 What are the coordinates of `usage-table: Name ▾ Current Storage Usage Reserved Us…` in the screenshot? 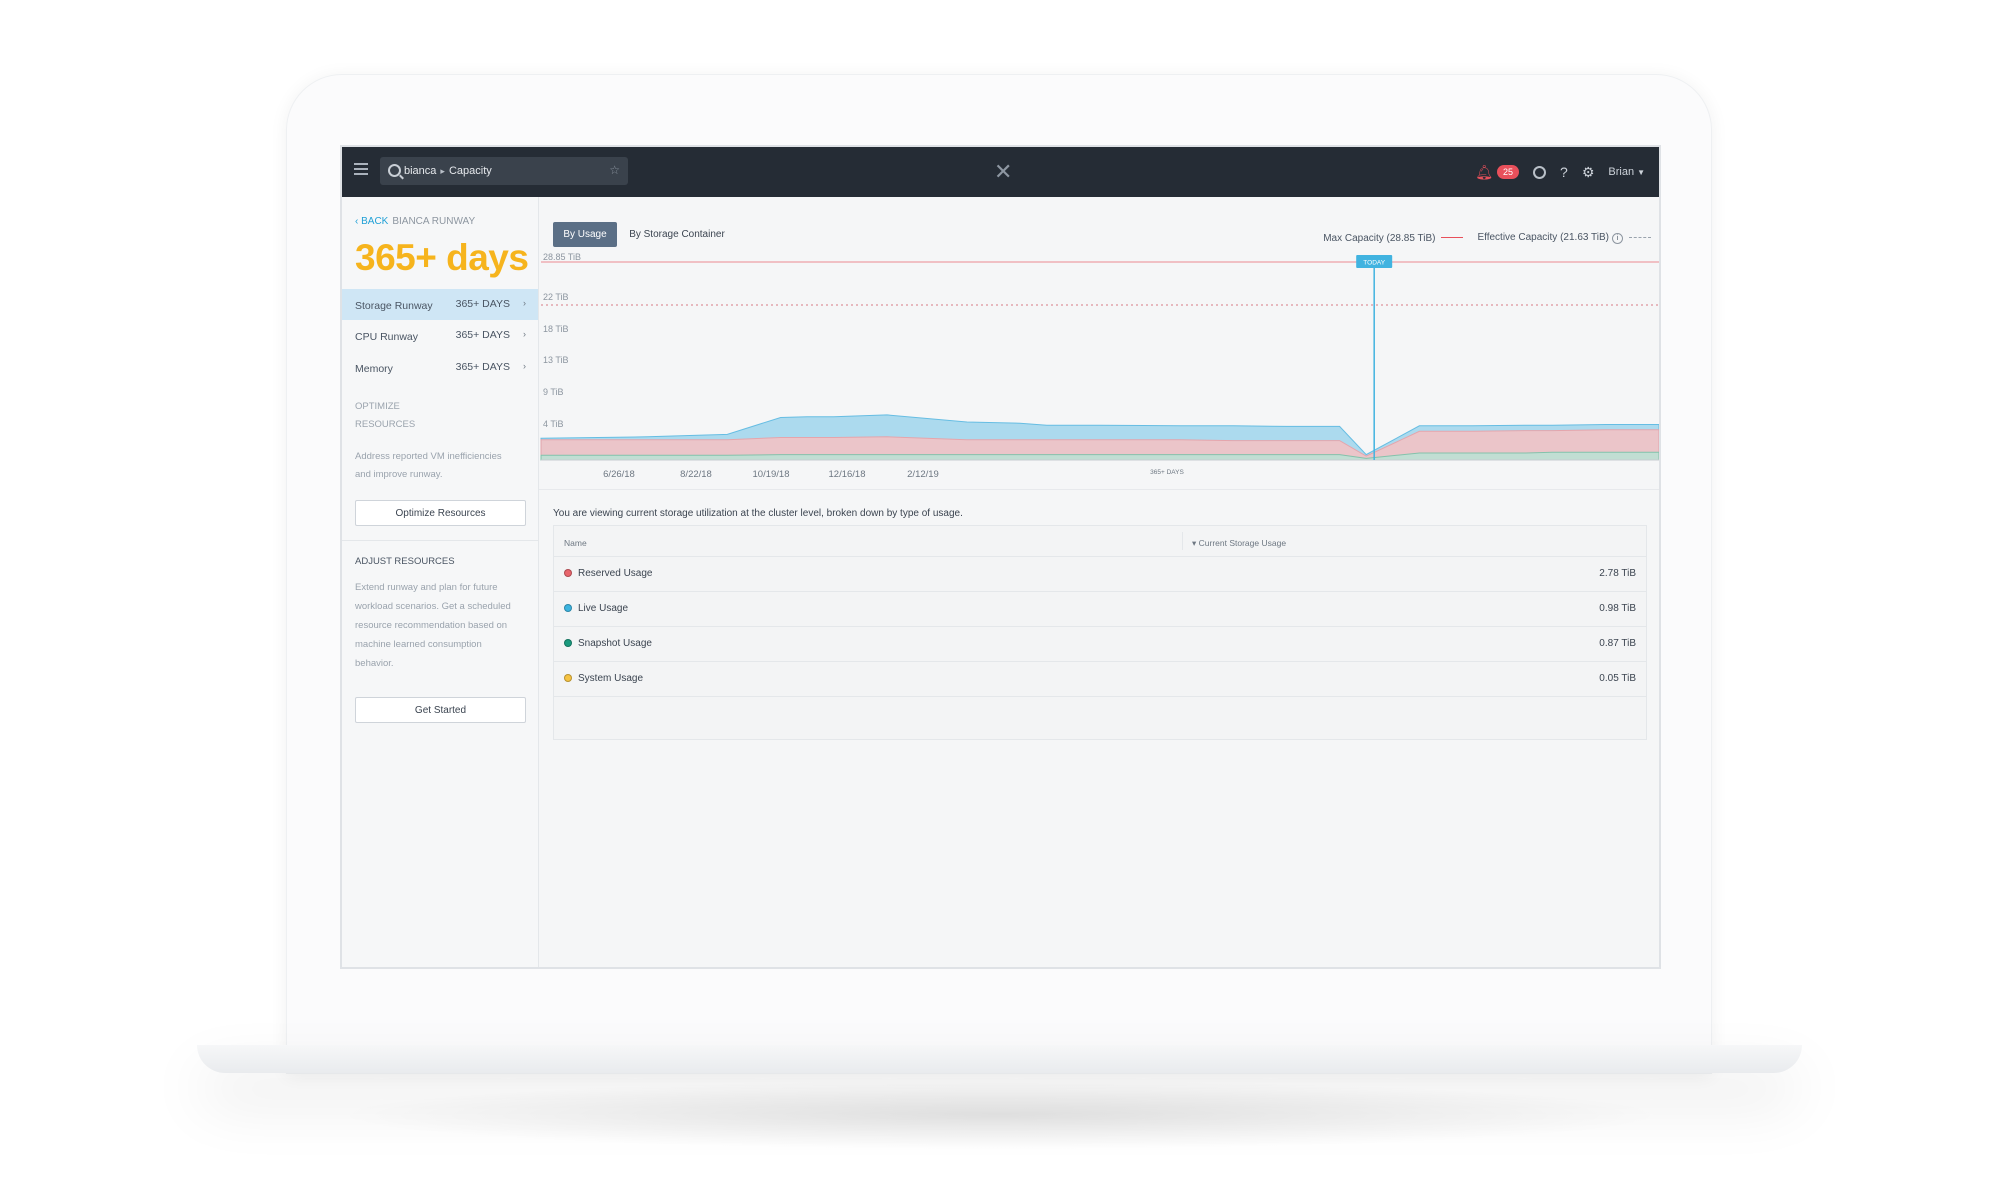 It's located at (1100, 632).